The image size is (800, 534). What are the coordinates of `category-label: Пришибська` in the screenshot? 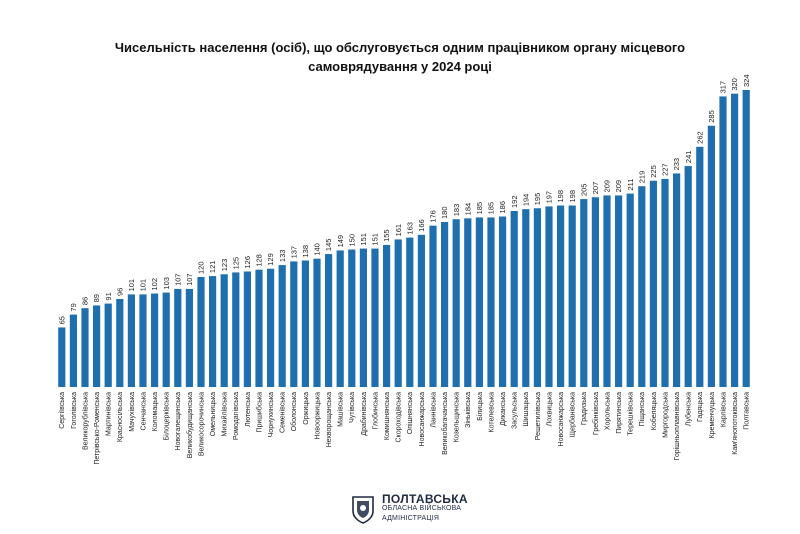 It's located at (259, 412).